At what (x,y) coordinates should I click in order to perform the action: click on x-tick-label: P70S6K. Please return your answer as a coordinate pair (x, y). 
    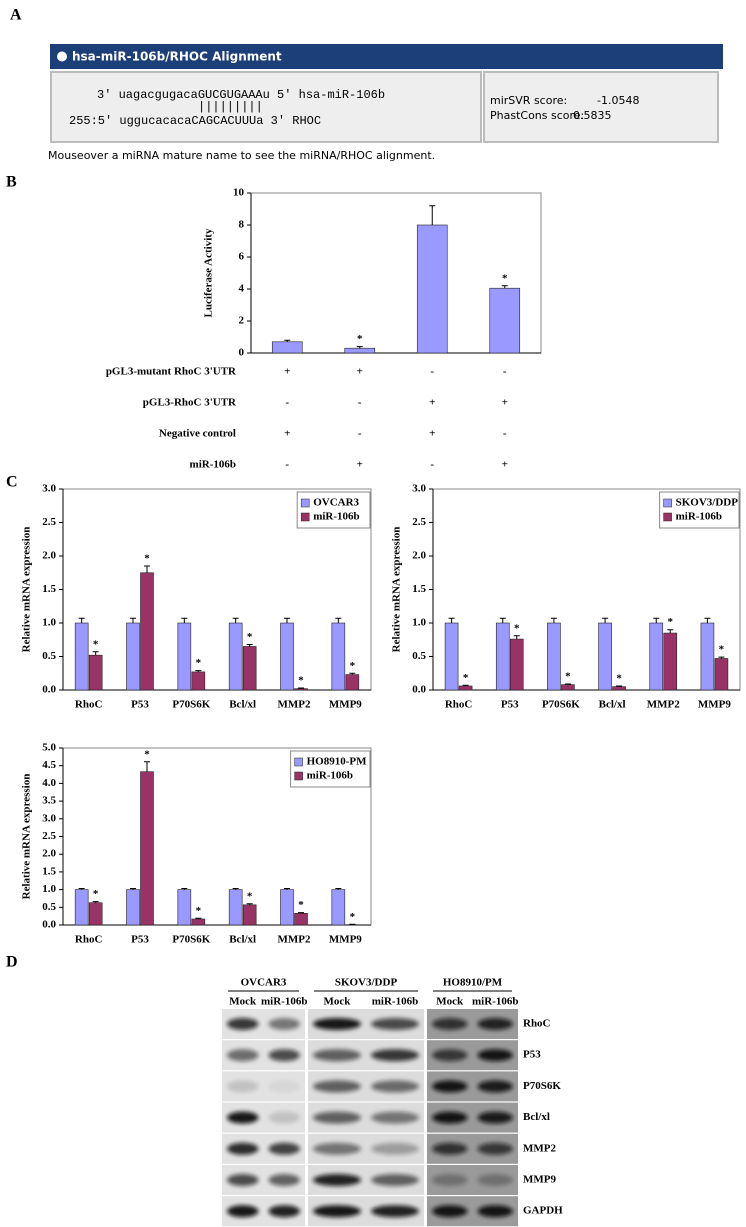
    Looking at the image, I should click on (191, 705).